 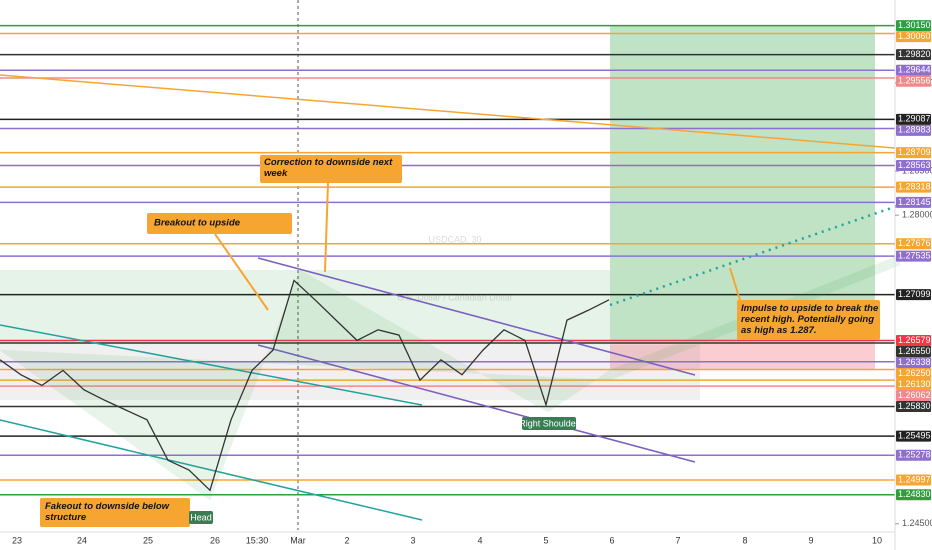 I want to click on watermark-symbol: USDCAD, 30, so click(x=454, y=239).